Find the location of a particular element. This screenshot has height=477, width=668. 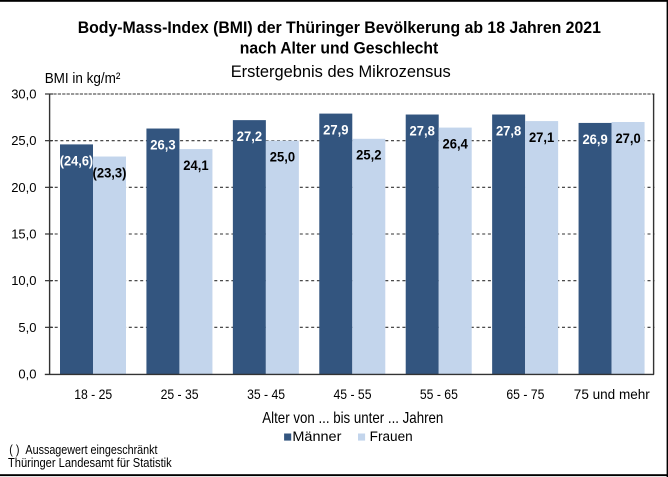

svg-text: 26,9 is located at coordinates (594, 139).